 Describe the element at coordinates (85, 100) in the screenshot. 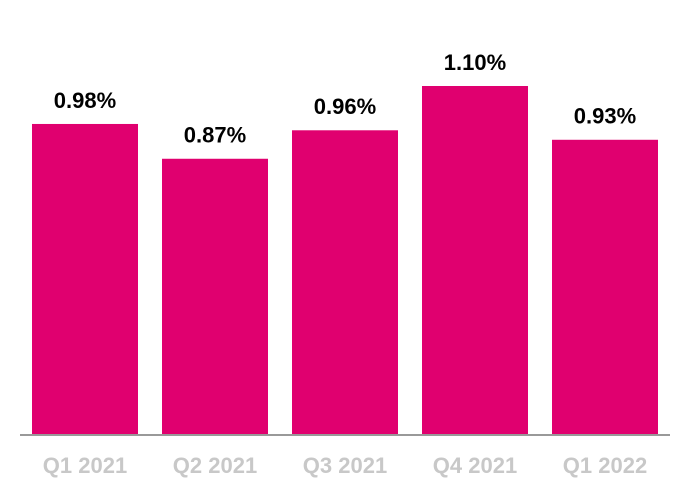

I see `value-label: 0.98%` at that location.